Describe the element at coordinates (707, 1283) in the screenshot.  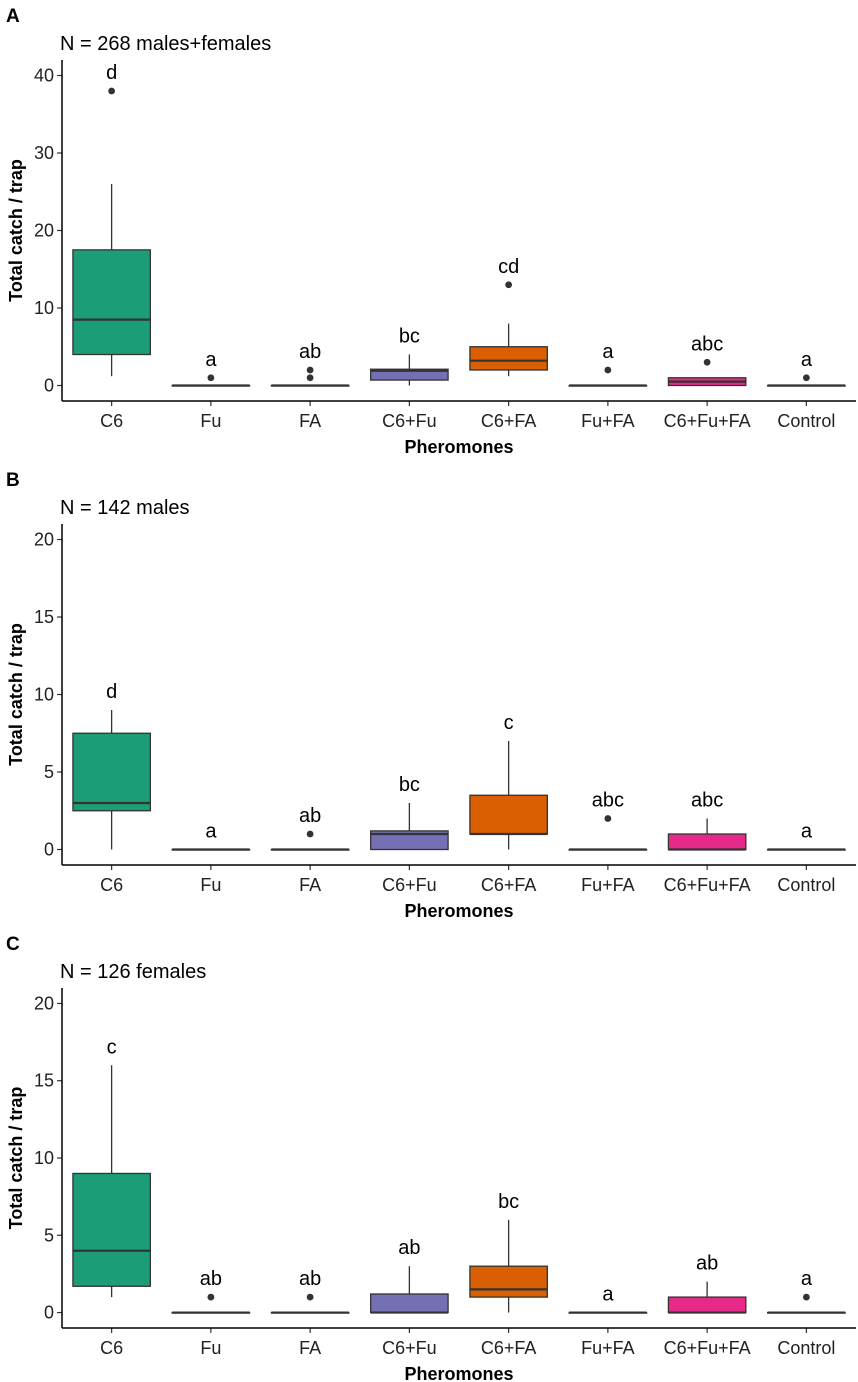
I see `box-c6-fu-fa: ab` at that location.